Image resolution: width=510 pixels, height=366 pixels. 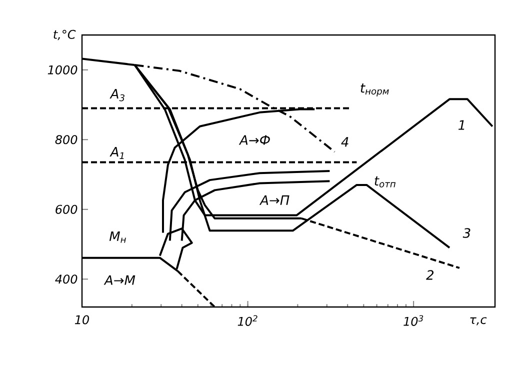 What do you see at coordinates (254, 140) in the screenshot?
I see `annotation: A→Ф` at bounding box center [254, 140].